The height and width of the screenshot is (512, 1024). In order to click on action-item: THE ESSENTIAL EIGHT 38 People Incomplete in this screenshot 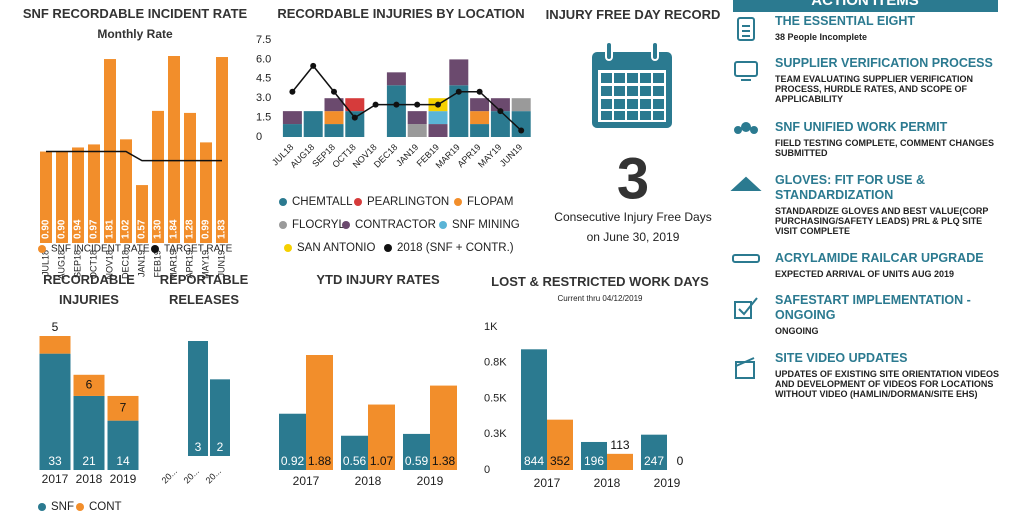, I will do `click(887, 28)`.